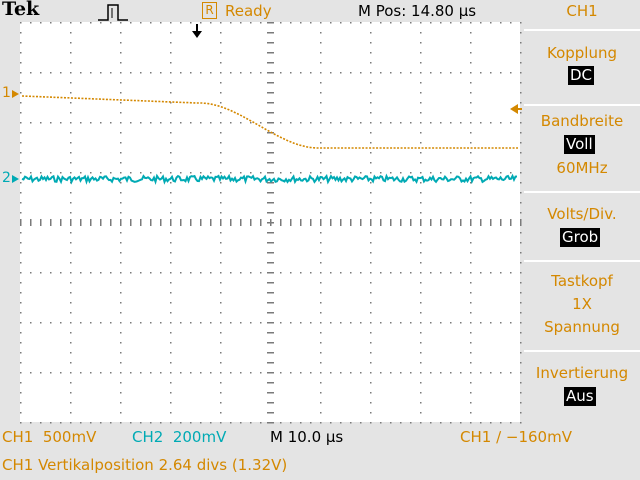 This screenshot has width=640, height=480. What do you see at coordinates (582, 168) in the screenshot?
I see `bandwidth-sub: 60MHz` at bounding box center [582, 168].